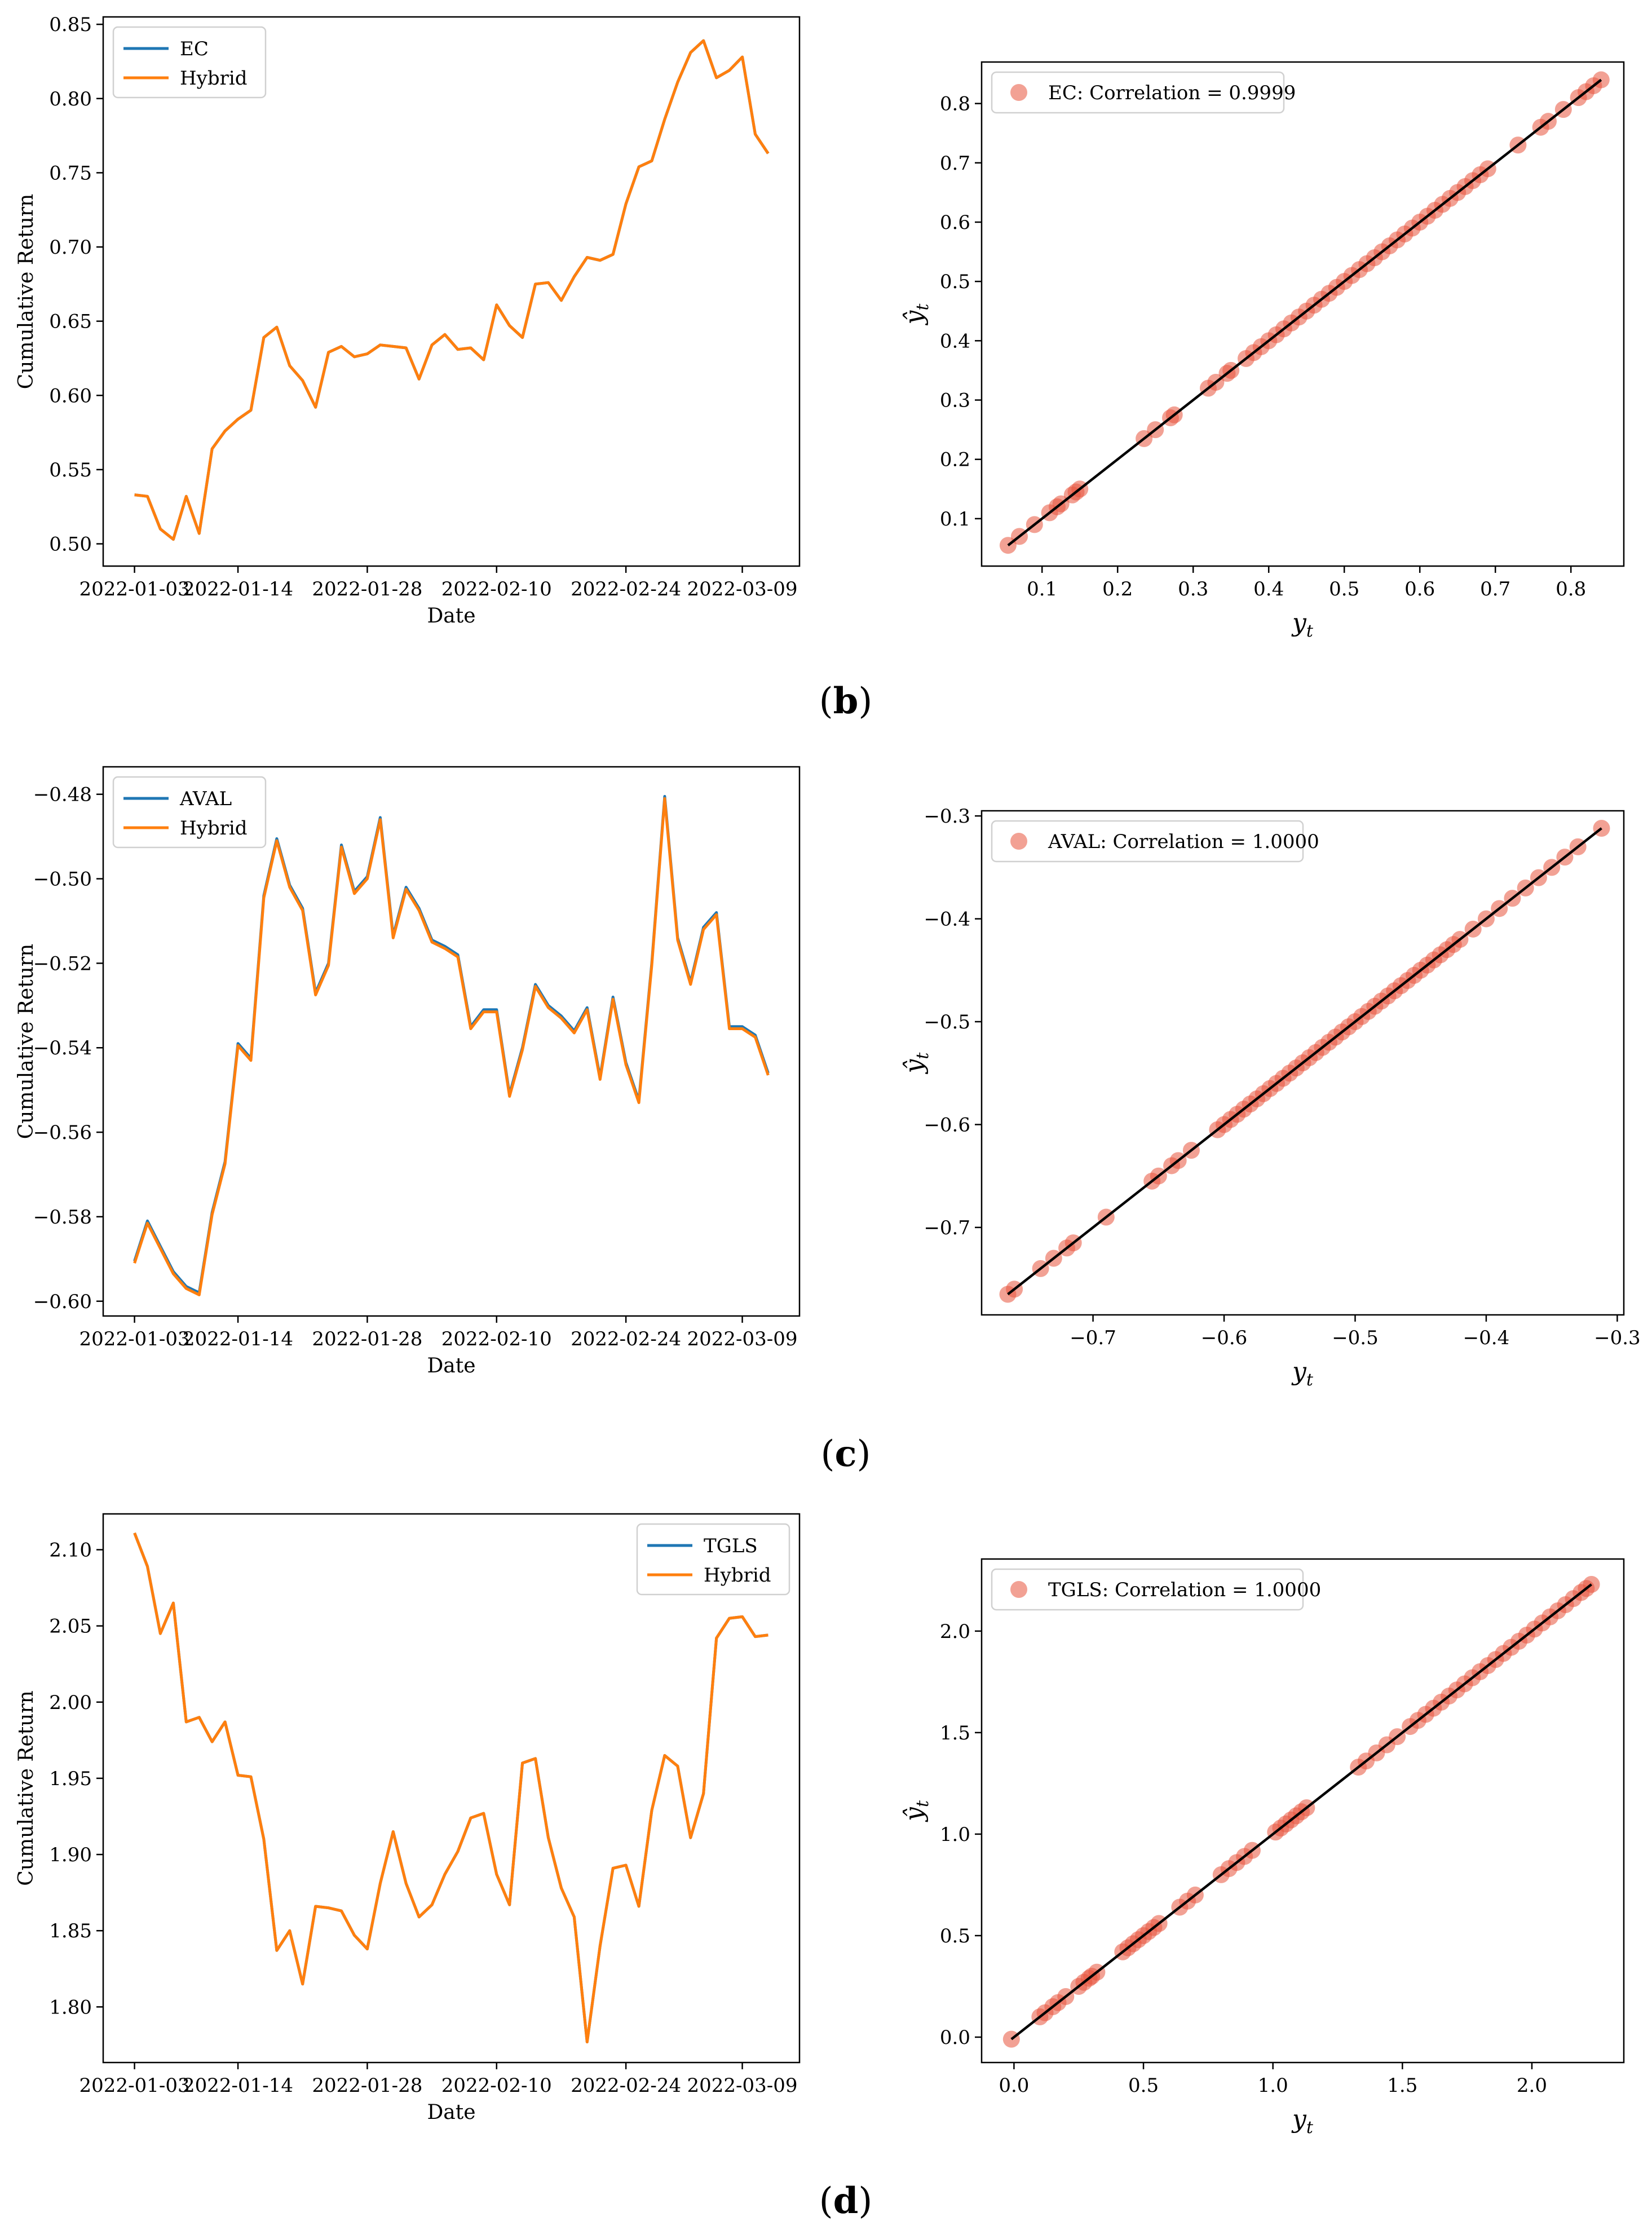 The image size is (1652, 2239). What do you see at coordinates (70, 1703) in the screenshot?
I see `y-tick-label: 2.00` at bounding box center [70, 1703].